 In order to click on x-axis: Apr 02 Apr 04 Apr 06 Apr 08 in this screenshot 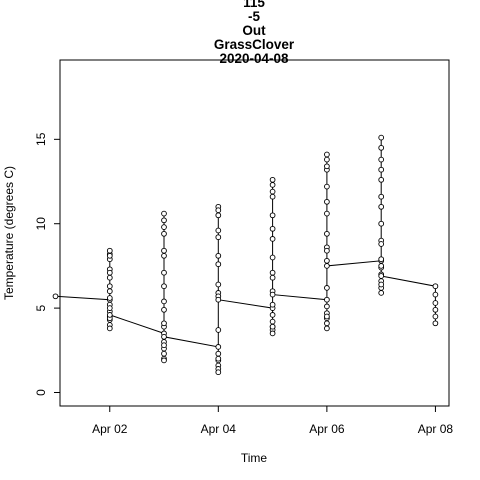, I will do `click(272, 421)`.